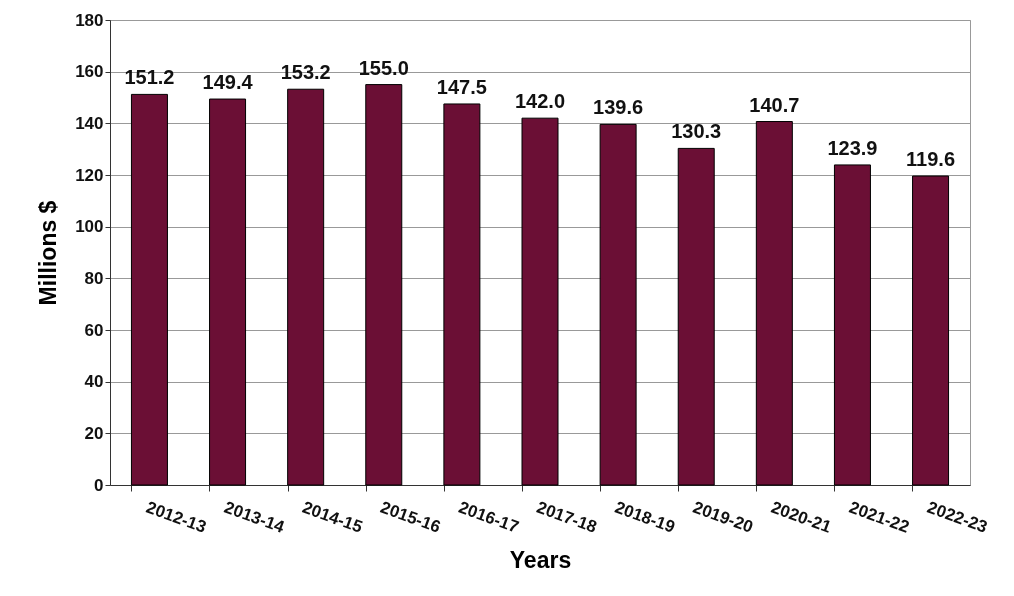  Describe the element at coordinates (48, 253) in the screenshot. I see `y-axis-title: Millions $` at that location.